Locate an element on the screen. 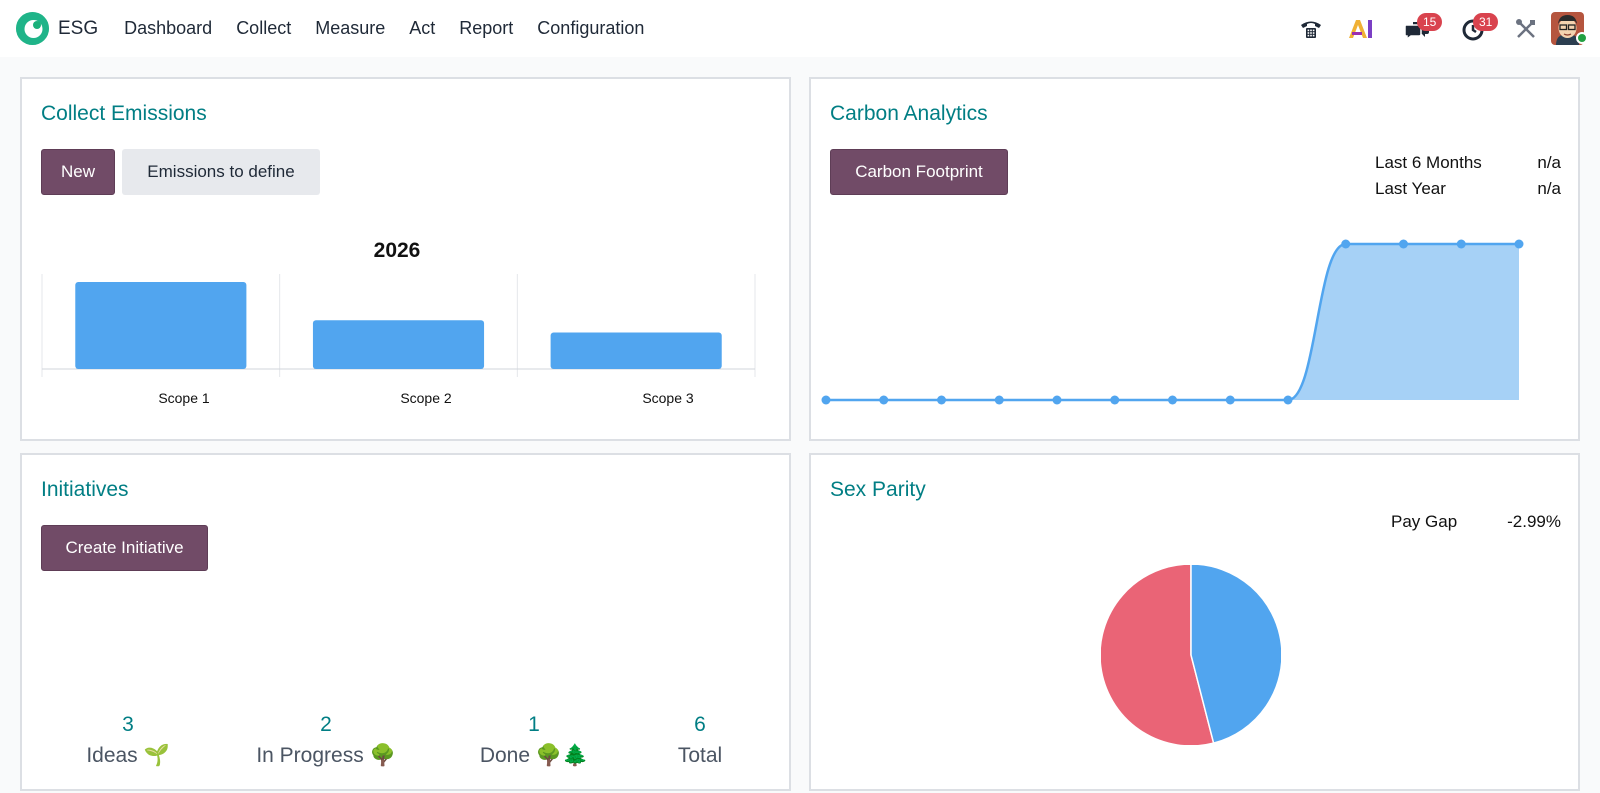  ai-icon is located at coordinates (1360, 28).